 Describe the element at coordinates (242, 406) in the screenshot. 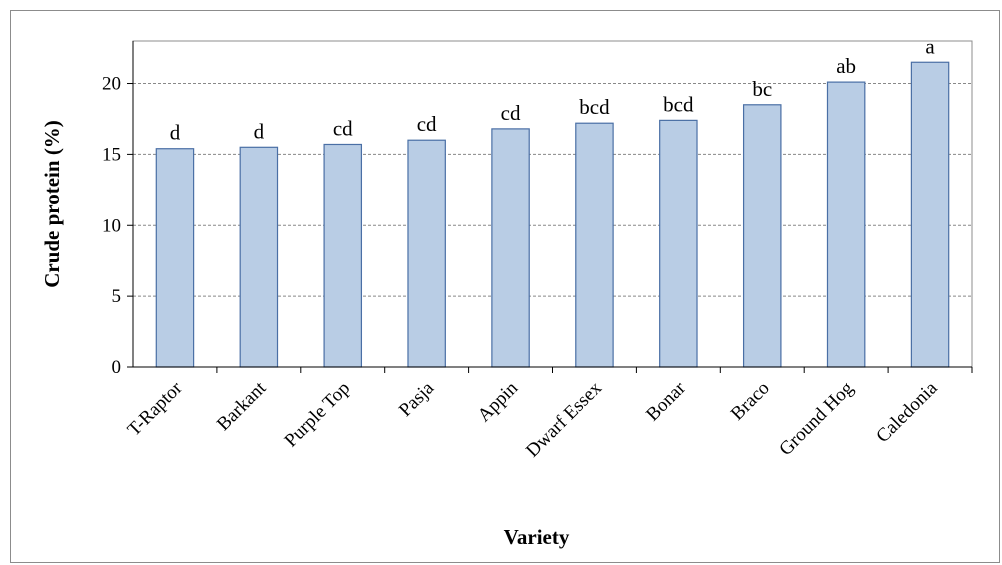

I see `category-label: Barkant` at that location.